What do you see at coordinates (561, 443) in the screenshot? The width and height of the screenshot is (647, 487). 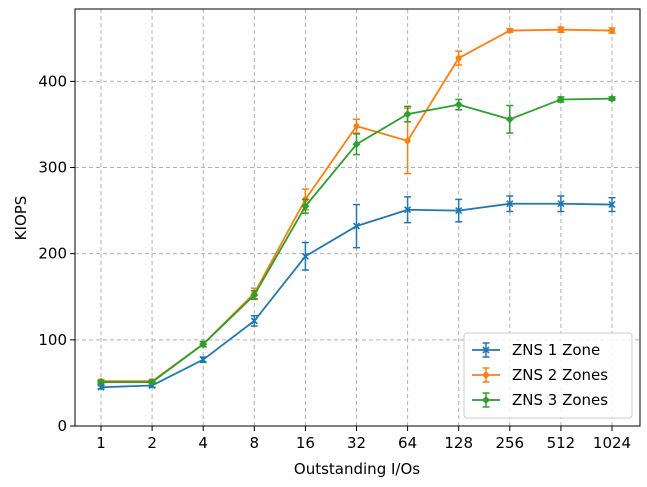 I see `x-tick-label: 512` at bounding box center [561, 443].